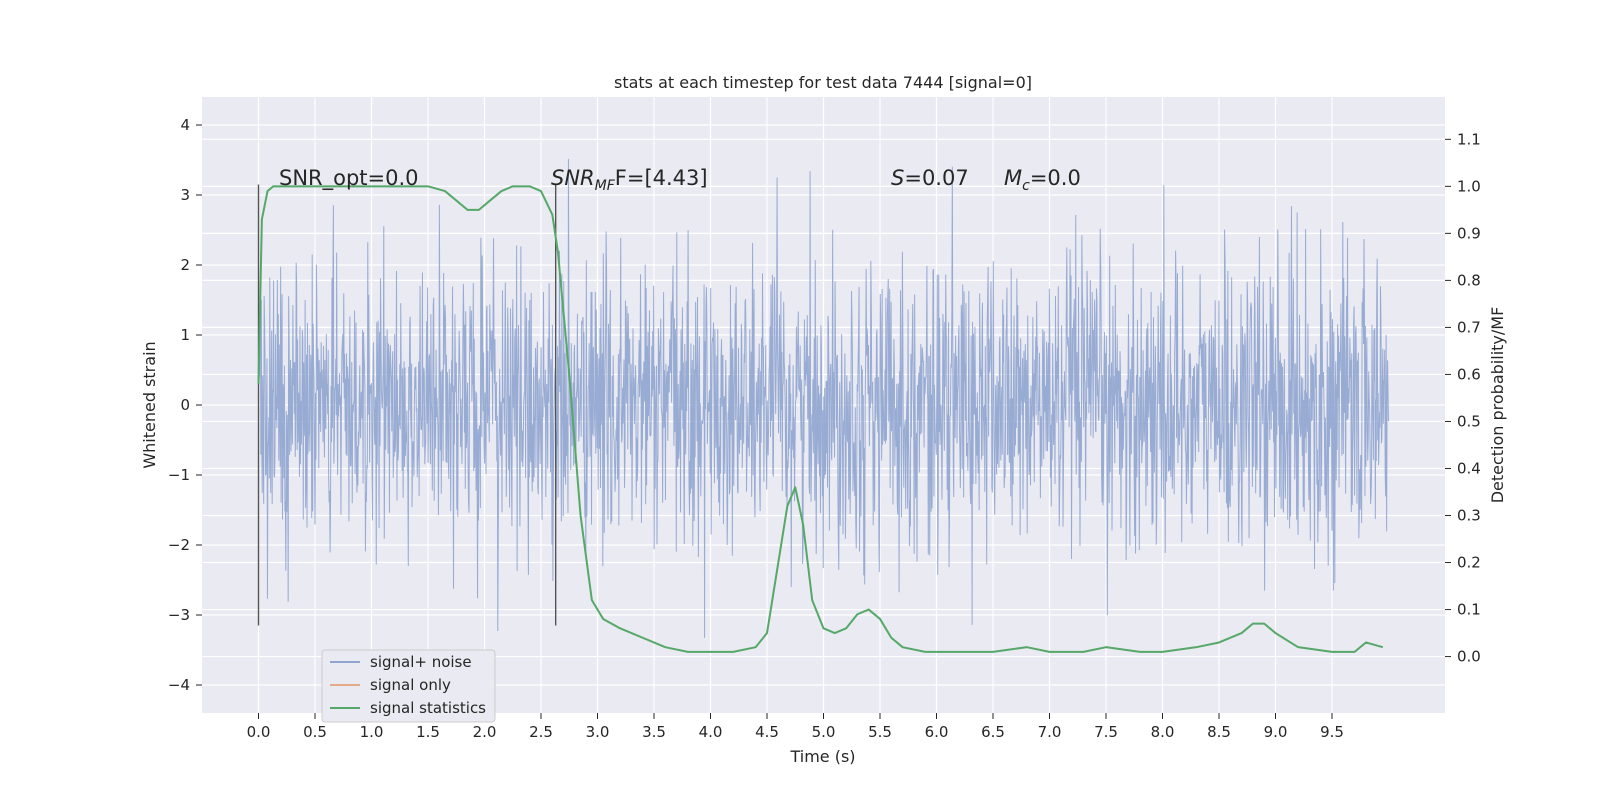 This screenshot has height=800, width=1600. Describe the element at coordinates (179, 545) in the screenshot. I see `y-left-tick-label: −2` at that location.